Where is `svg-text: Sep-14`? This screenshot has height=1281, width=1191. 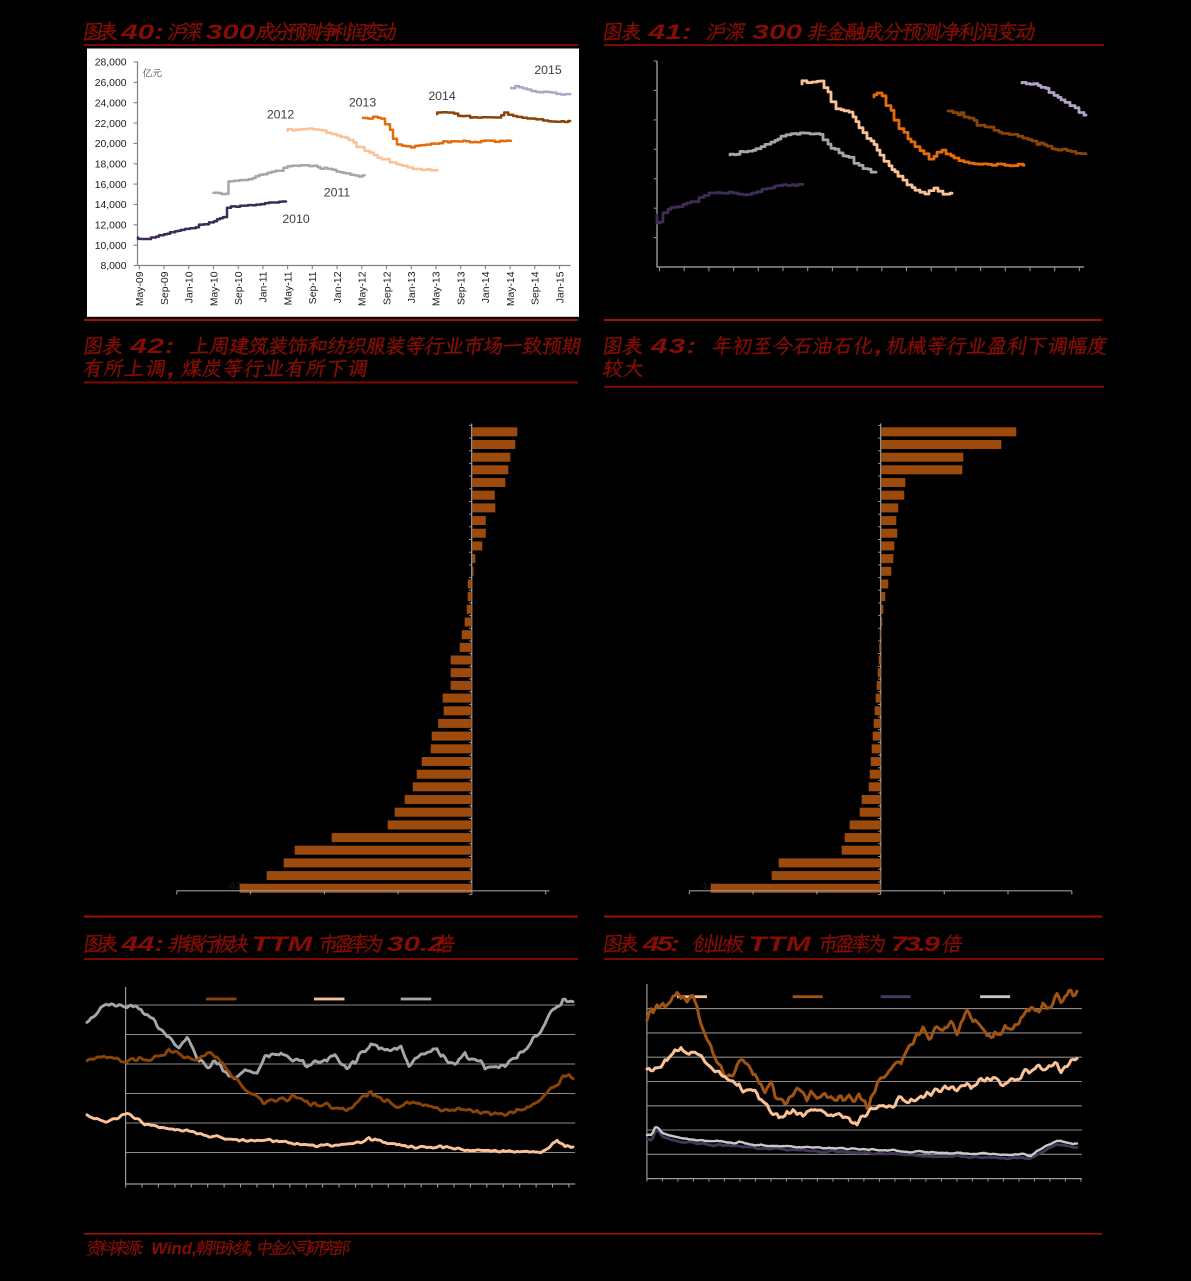
svg-text: Sep-14 is located at coordinates (536, 288).